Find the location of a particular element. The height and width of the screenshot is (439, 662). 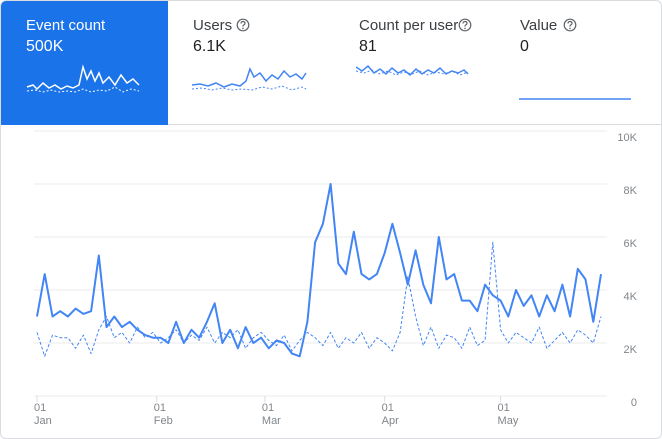

tab-label: Count per user is located at coordinates (409, 25).